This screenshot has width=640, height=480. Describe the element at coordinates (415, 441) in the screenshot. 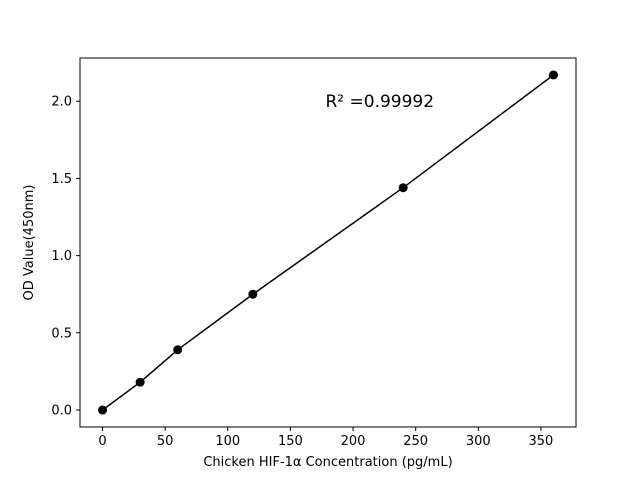

I see `x-tick-label: 250` at that location.